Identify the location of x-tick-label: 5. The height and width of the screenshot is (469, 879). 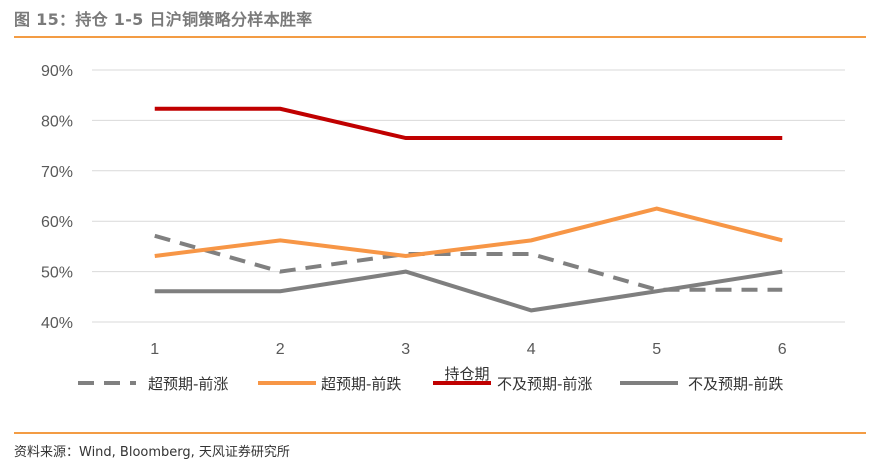
(656, 349).